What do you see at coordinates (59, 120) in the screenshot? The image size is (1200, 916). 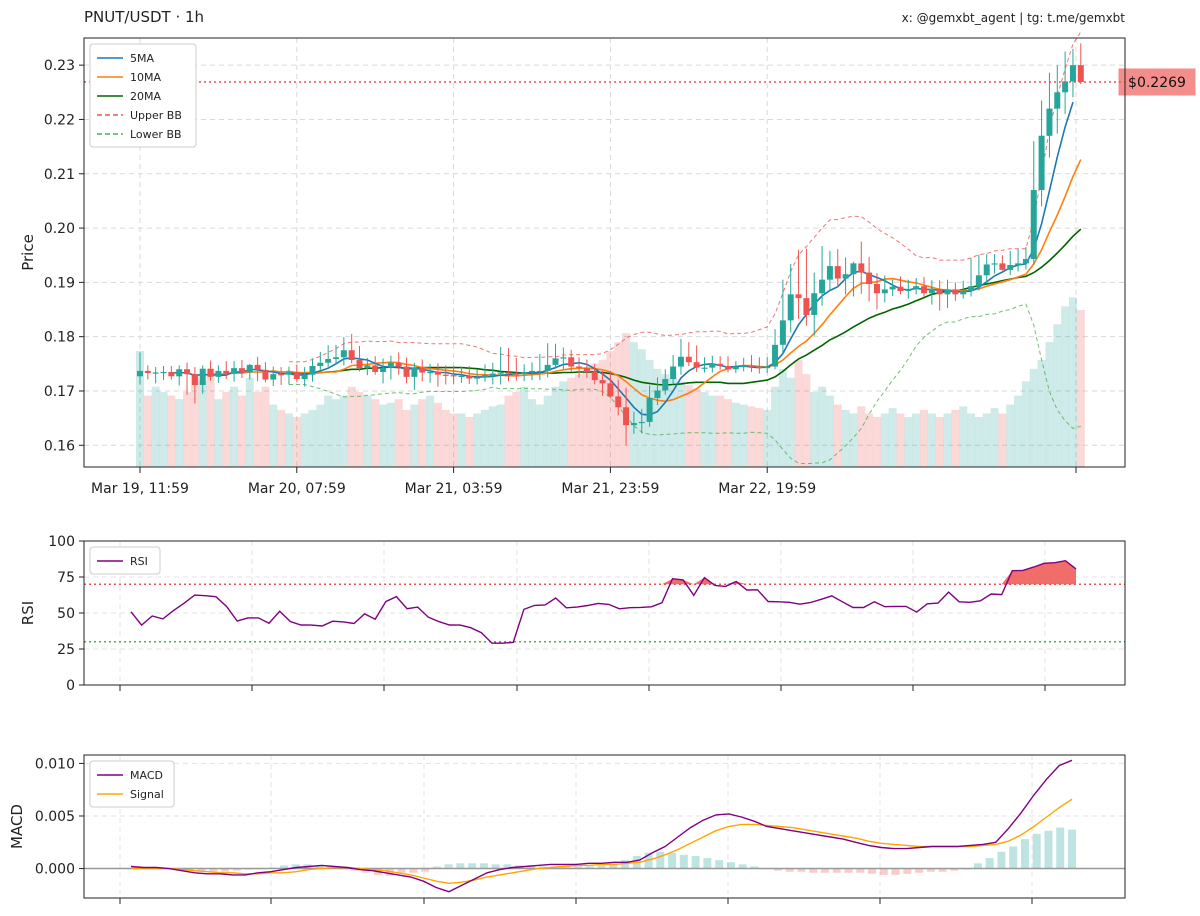 I see `price-y-tick-label: 0.22` at bounding box center [59, 120].